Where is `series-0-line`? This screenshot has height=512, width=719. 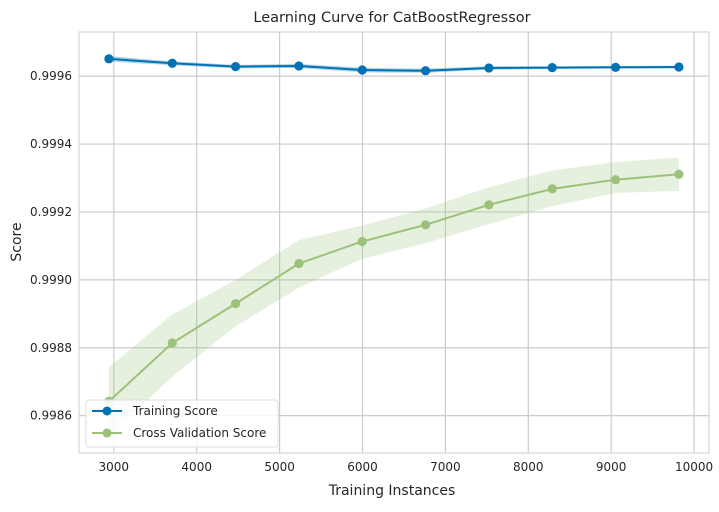
series-0-line is located at coordinates (393, 64).